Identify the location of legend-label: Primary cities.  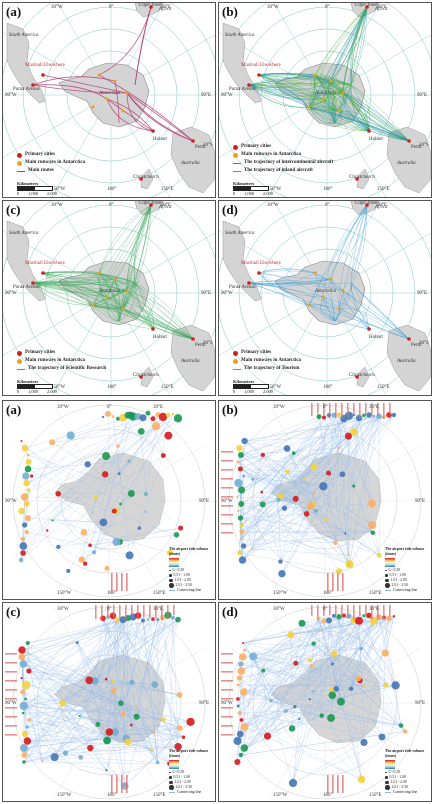
(40, 352).